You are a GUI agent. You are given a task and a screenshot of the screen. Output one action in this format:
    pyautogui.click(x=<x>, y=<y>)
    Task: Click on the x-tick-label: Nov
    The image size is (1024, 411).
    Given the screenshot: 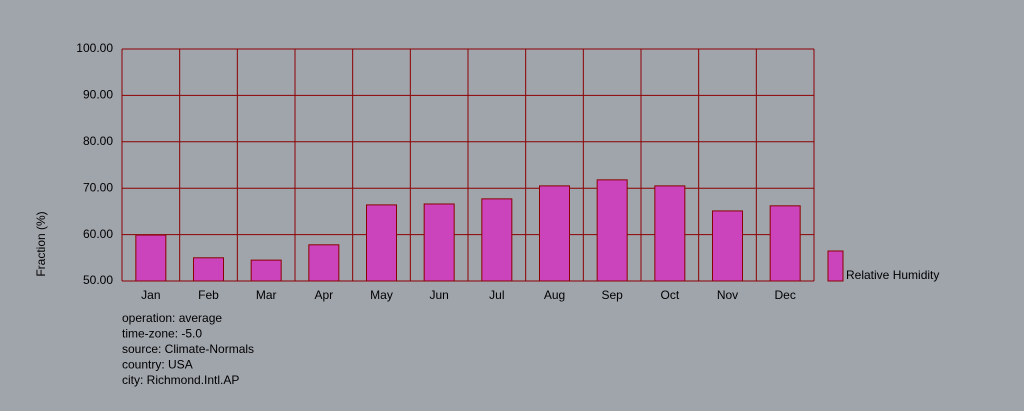 What is the action you would take?
    pyautogui.click(x=727, y=295)
    